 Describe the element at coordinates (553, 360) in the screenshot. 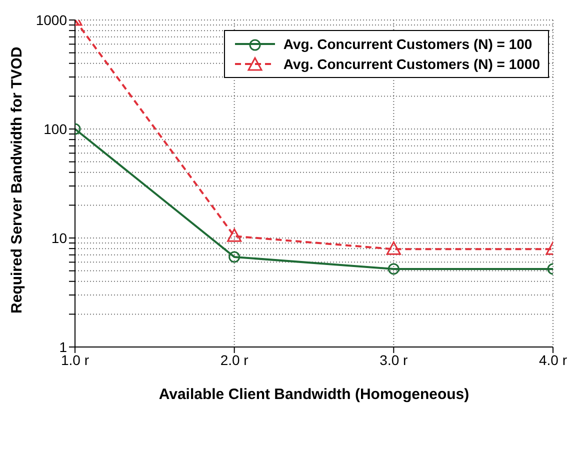

I see `x-tick-label: 4.0 r` at that location.